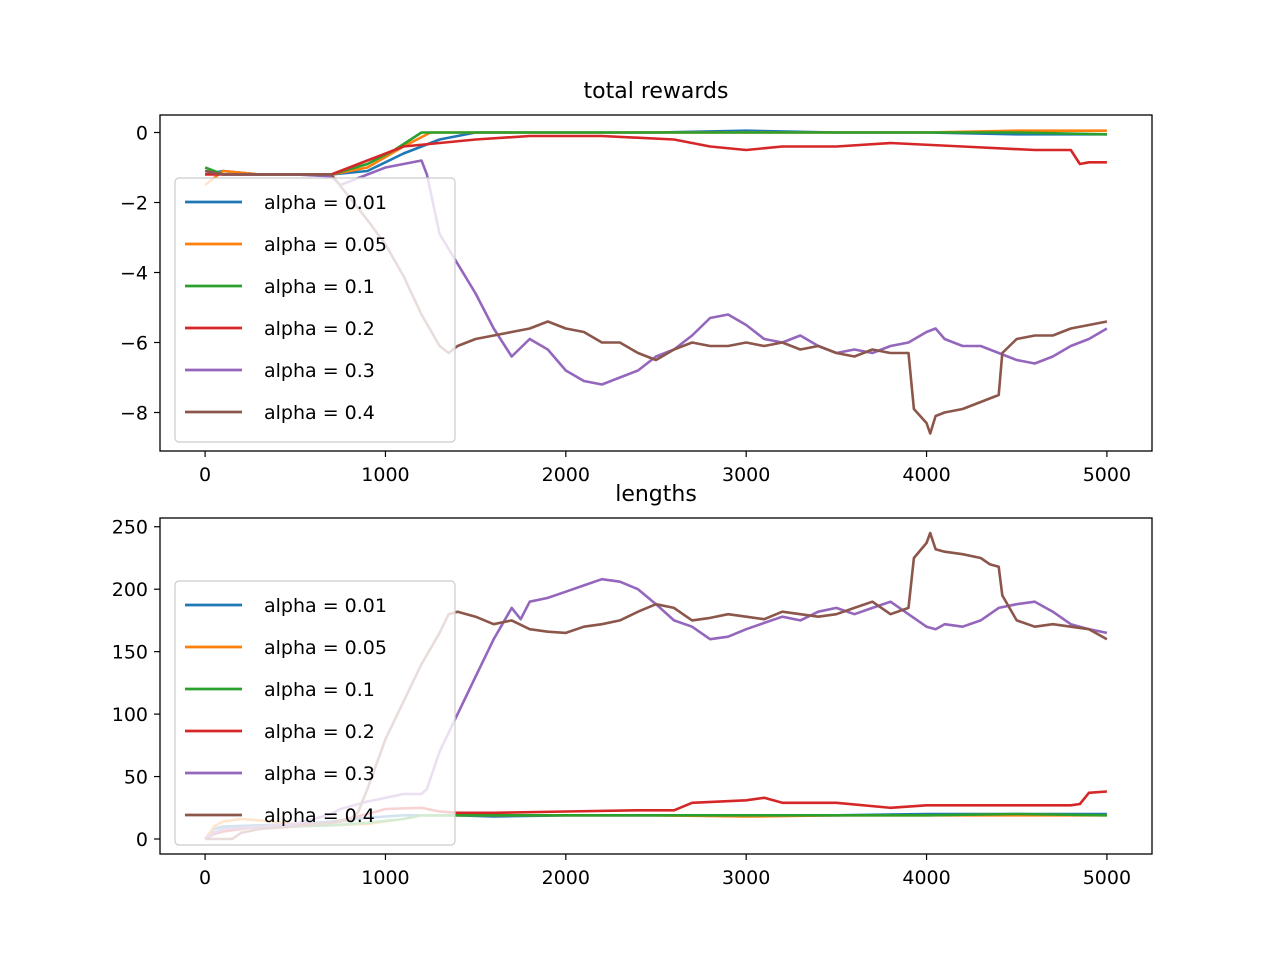 Image resolution: width=1280 pixels, height=960 pixels. I want to click on rewards-x-tick-label: 1000, so click(385, 475).